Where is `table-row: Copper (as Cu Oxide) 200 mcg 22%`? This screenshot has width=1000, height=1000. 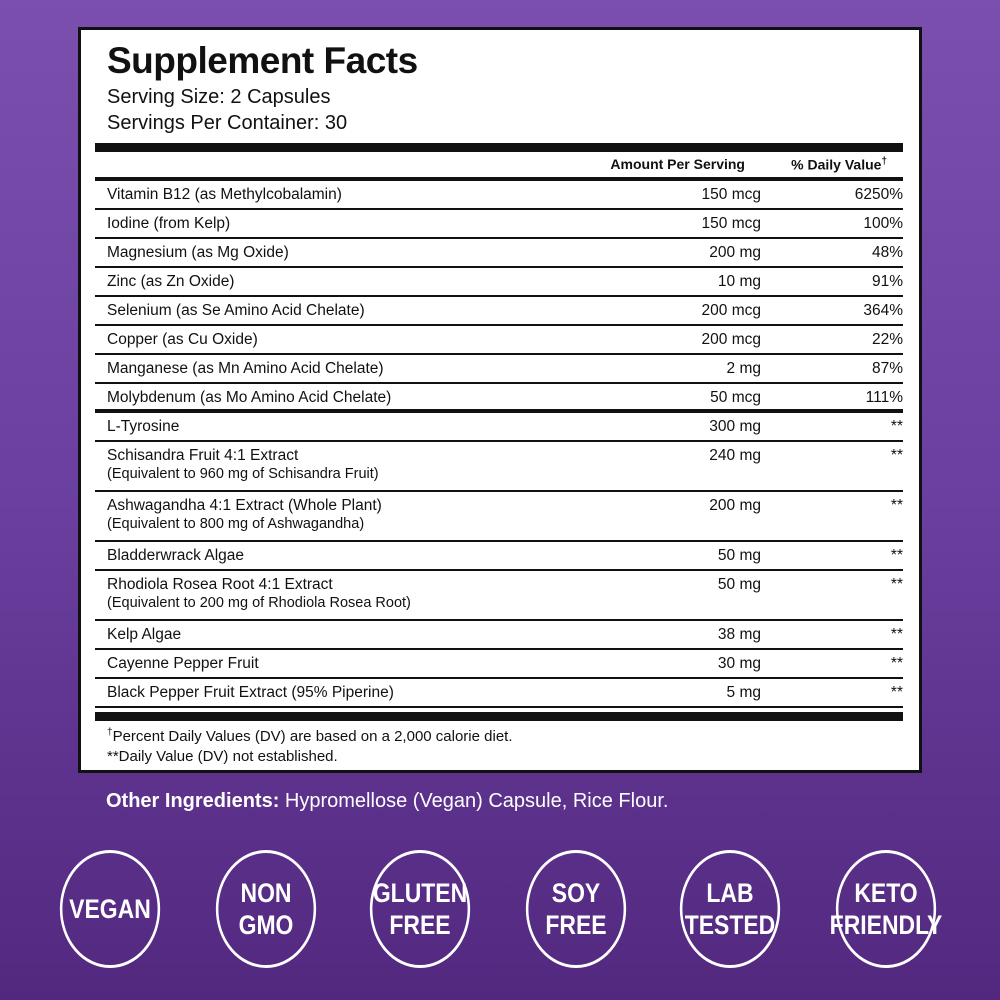 table-row: Copper (as Cu Oxide) 200 mcg 22% is located at coordinates (499, 340).